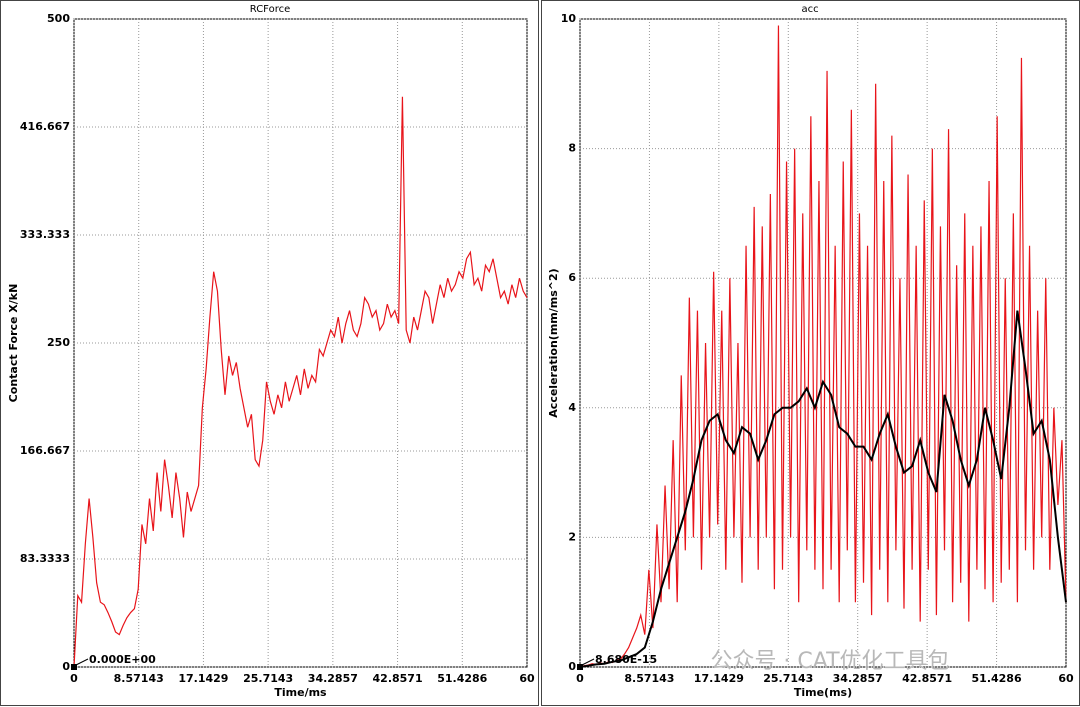 The image size is (1080, 707). Describe the element at coordinates (572, 148) in the screenshot. I see `y-tick-label: 8` at that location.